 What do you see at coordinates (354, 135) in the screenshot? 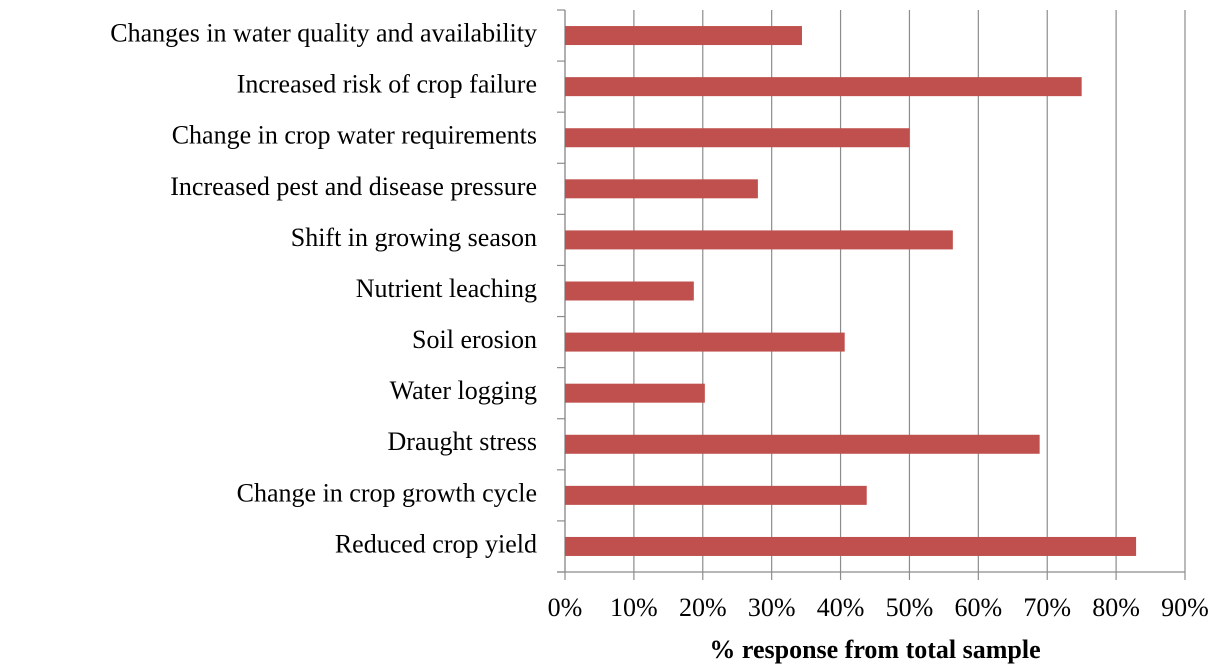
I see `y-tick-label: Change in crop water requirements` at bounding box center [354, 135].